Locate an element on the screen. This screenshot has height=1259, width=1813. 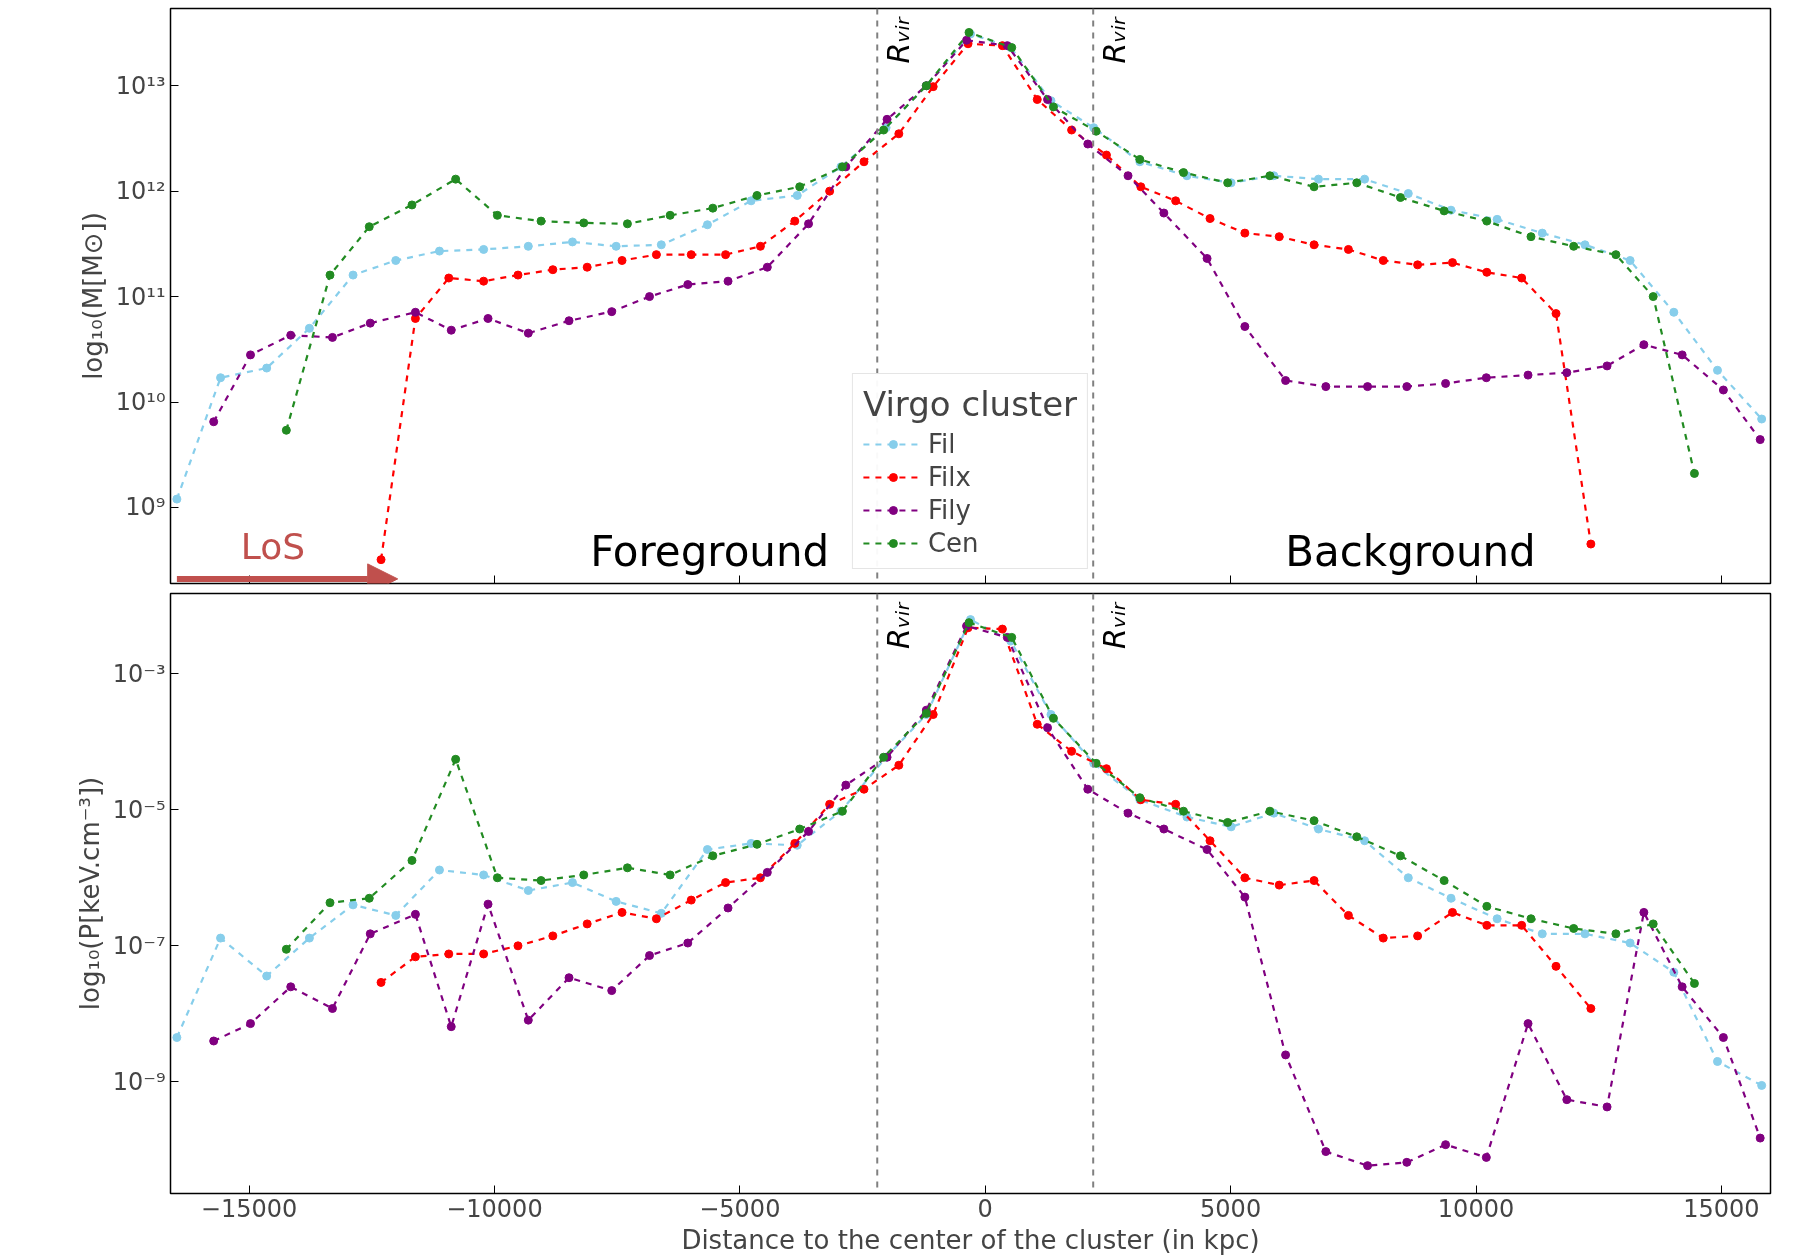
x-tick-label: 10000 is located at coordinates (1476, 1208).